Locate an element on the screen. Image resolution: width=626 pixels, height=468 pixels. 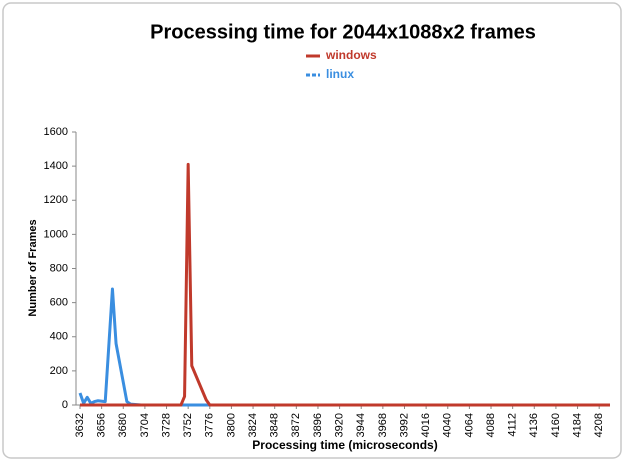
x-tick-label: 3656 is located at coordinates (102, 425).